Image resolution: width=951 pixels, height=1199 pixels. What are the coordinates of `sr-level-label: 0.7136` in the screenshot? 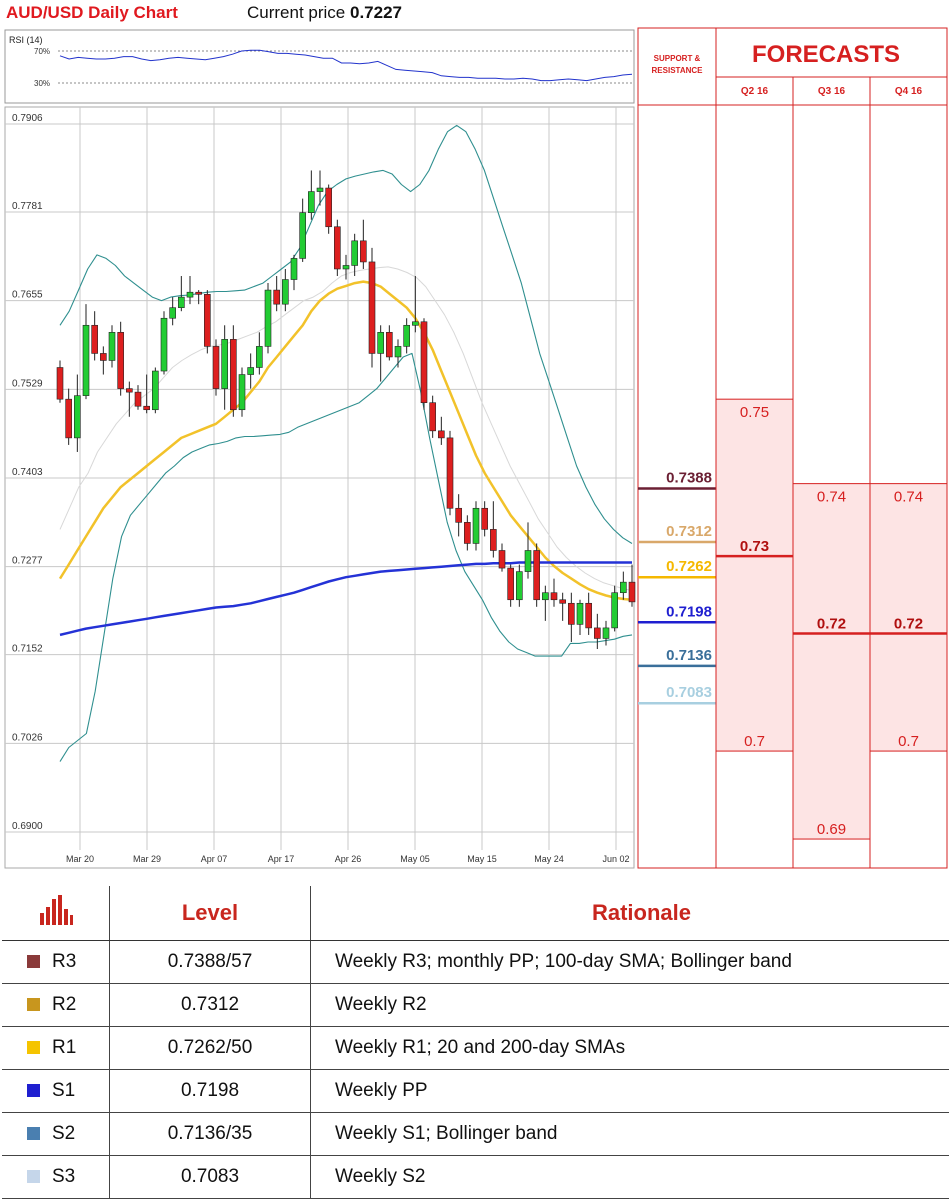 It's located at (689, 655).